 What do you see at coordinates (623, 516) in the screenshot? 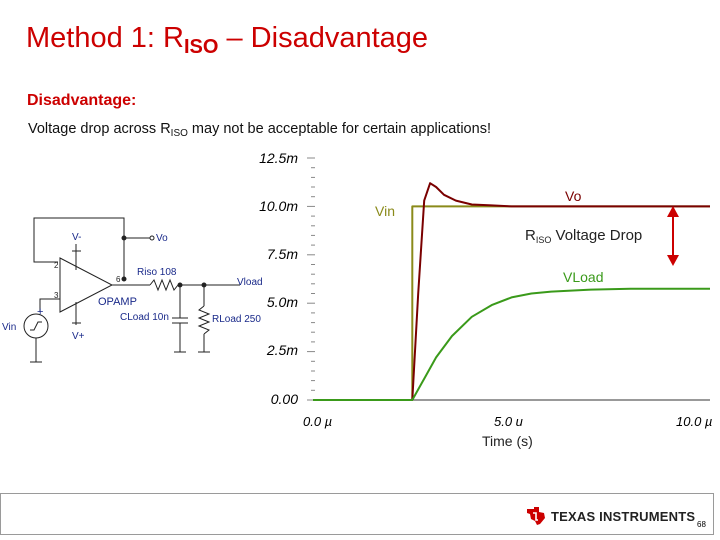
I see `brand-name: TEXAS INSTRUMENTS` at bounding box center [623, 516].